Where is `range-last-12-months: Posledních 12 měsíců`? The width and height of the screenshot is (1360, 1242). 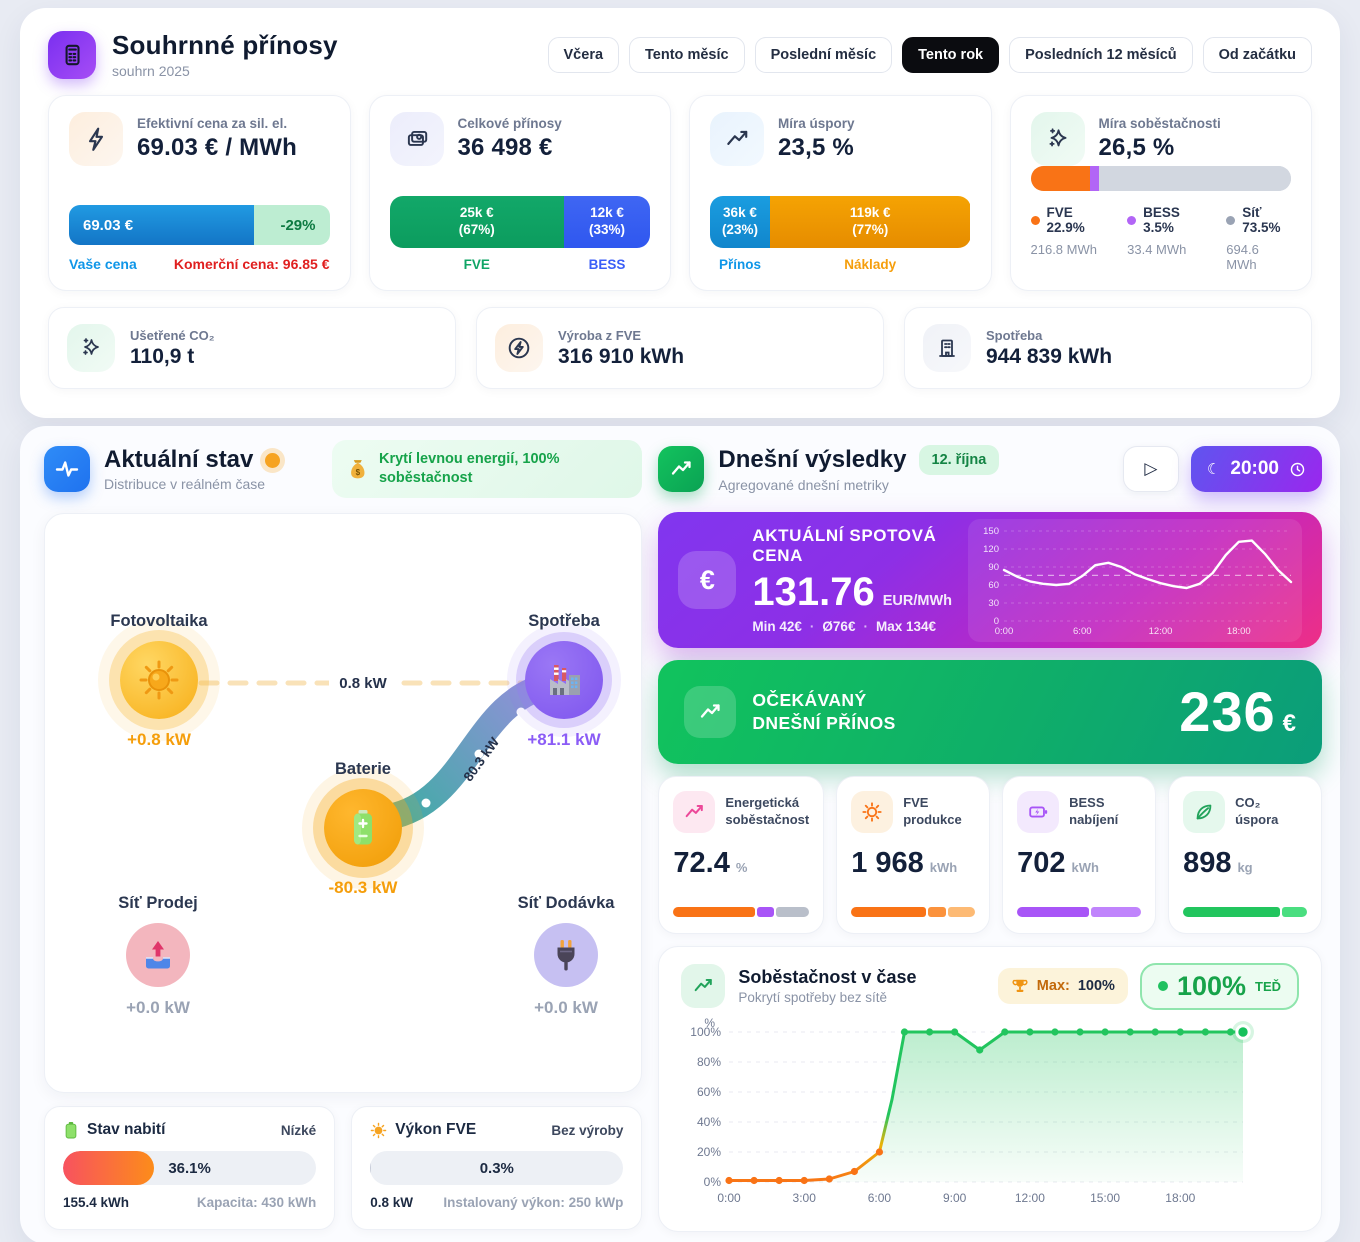 range-last-12-months: Posledních 12 měsíců is located at coordinates (1101, 54).